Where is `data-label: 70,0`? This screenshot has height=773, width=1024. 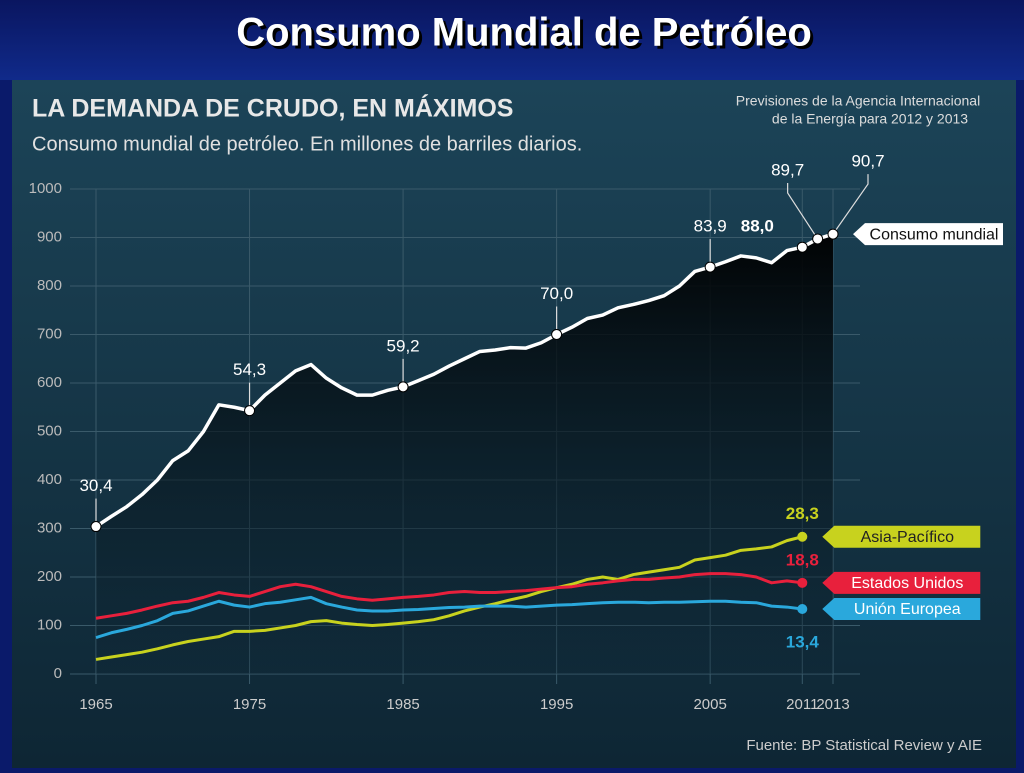
data-label: 70,0 is located at coordinates (556, 293).